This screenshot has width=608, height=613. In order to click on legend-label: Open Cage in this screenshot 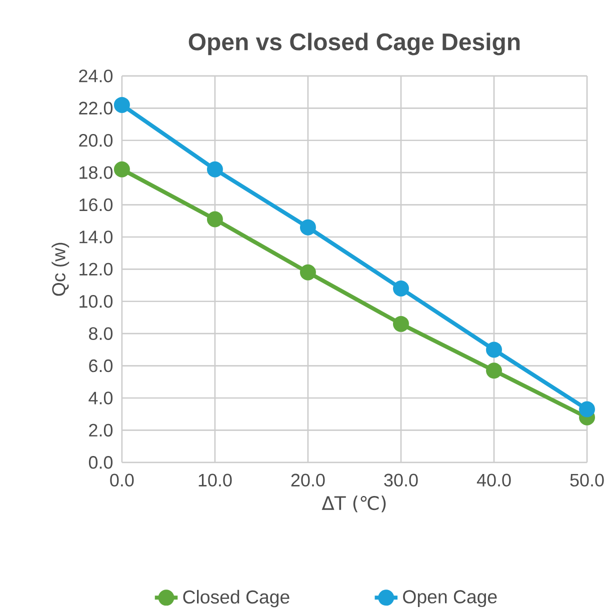, I will do `click(450, 599)`.